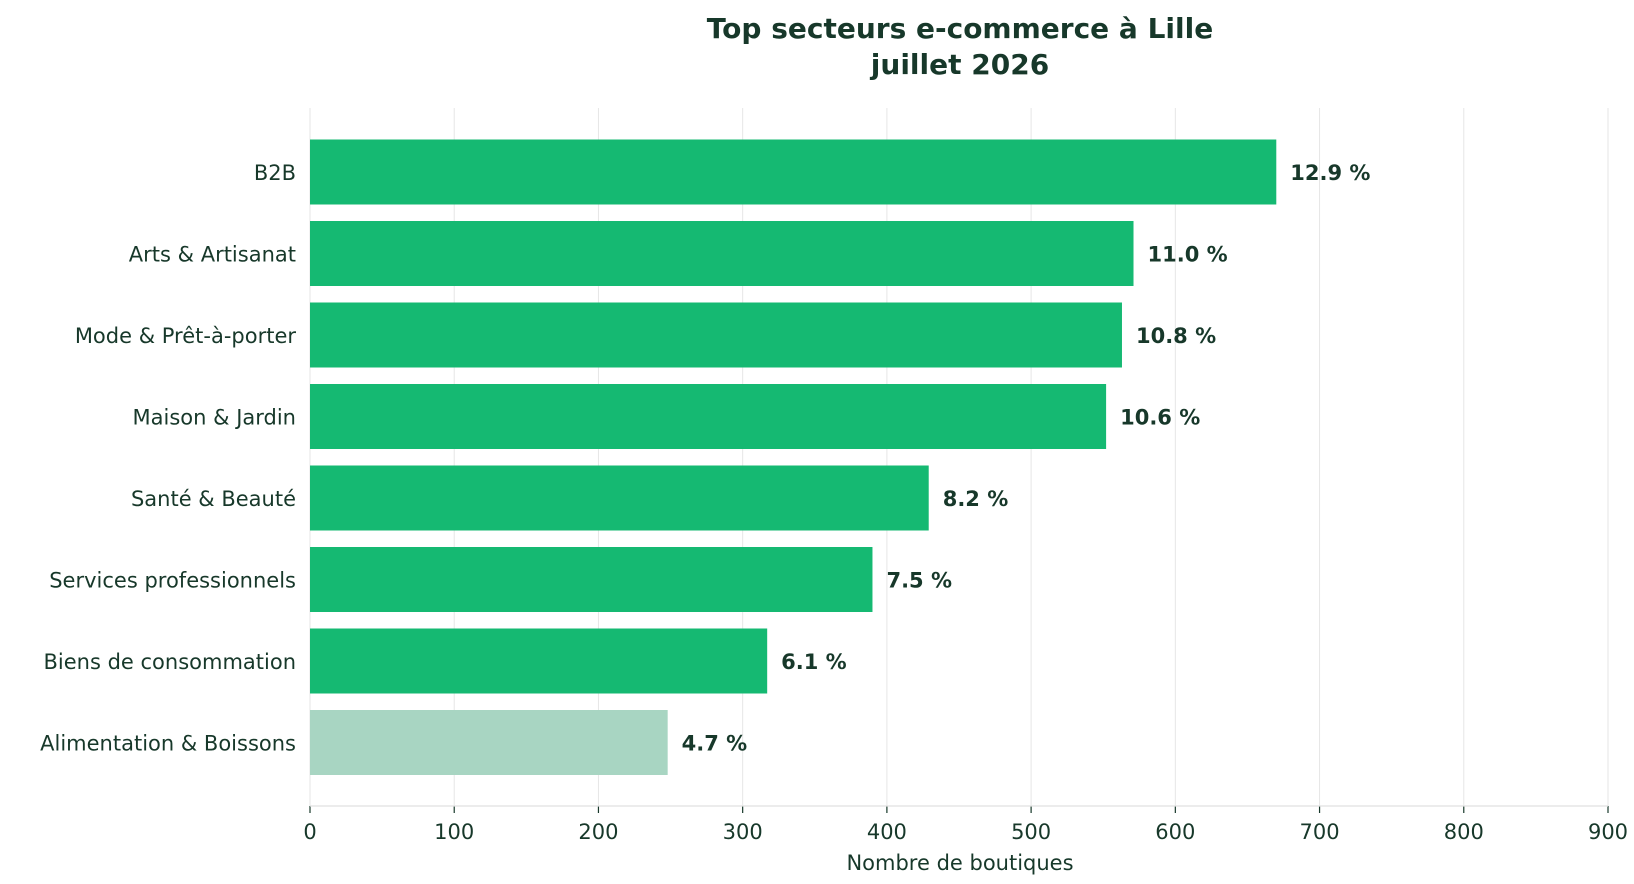 Image resolution: width=1634 pixels, height=884 pixels. What do you see at coordinates (976, 499) in the screenshot?
I see `data-label: 8.2 %` at bounding box center [976, 499].